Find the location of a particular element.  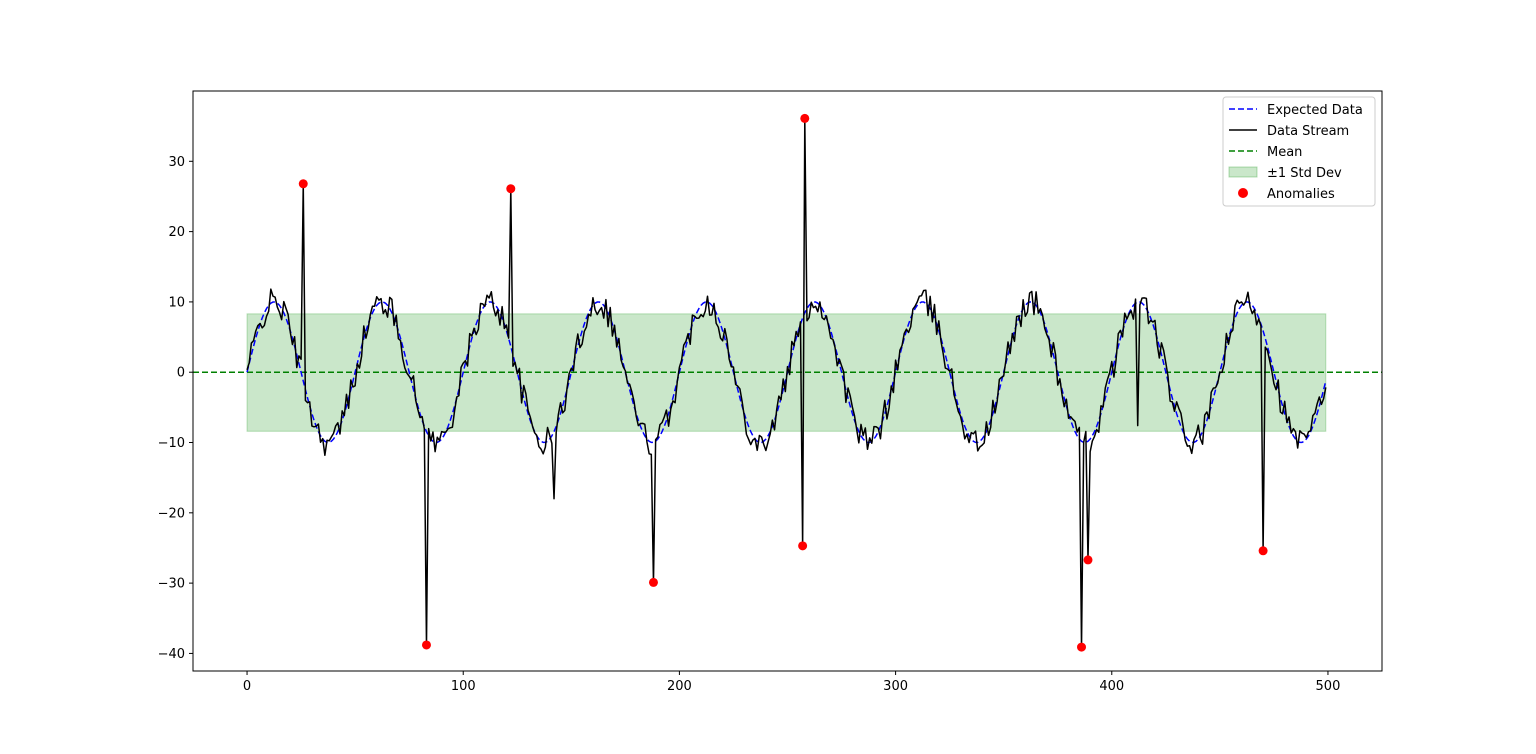

x-tick-label: 300 is located at coordinates (895, 686).